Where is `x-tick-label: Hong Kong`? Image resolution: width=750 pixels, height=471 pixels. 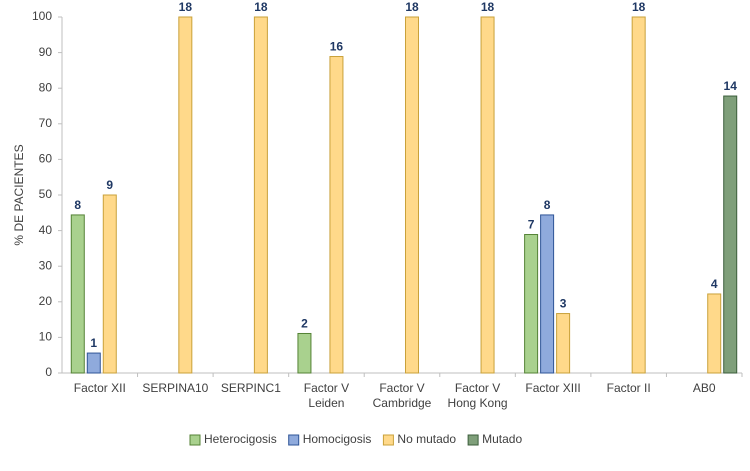
x-tick-label: Hong Kong is located at coordinates (478, 403).